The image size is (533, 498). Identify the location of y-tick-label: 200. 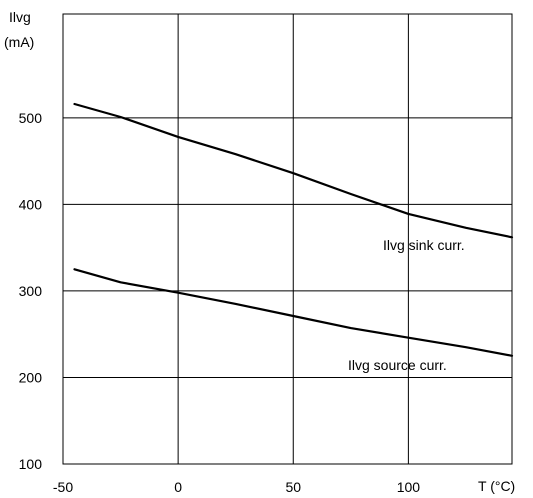
(31, 377).